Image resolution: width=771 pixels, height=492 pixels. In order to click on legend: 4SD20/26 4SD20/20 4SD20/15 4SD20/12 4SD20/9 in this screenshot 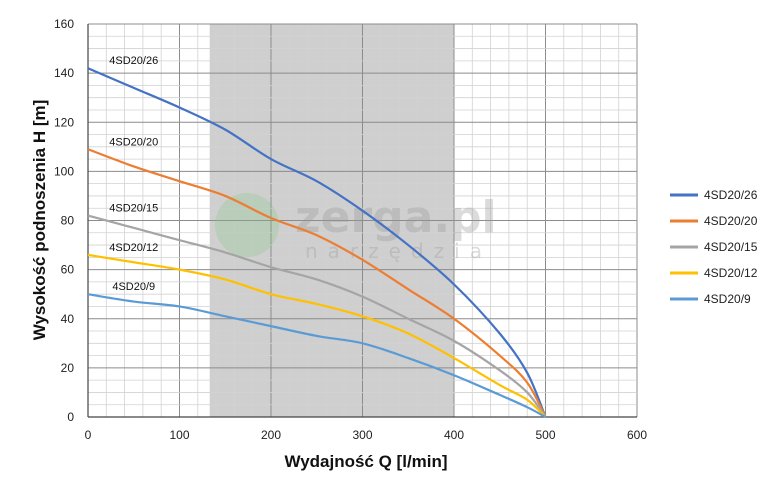, I will do `click(714, 247)`.